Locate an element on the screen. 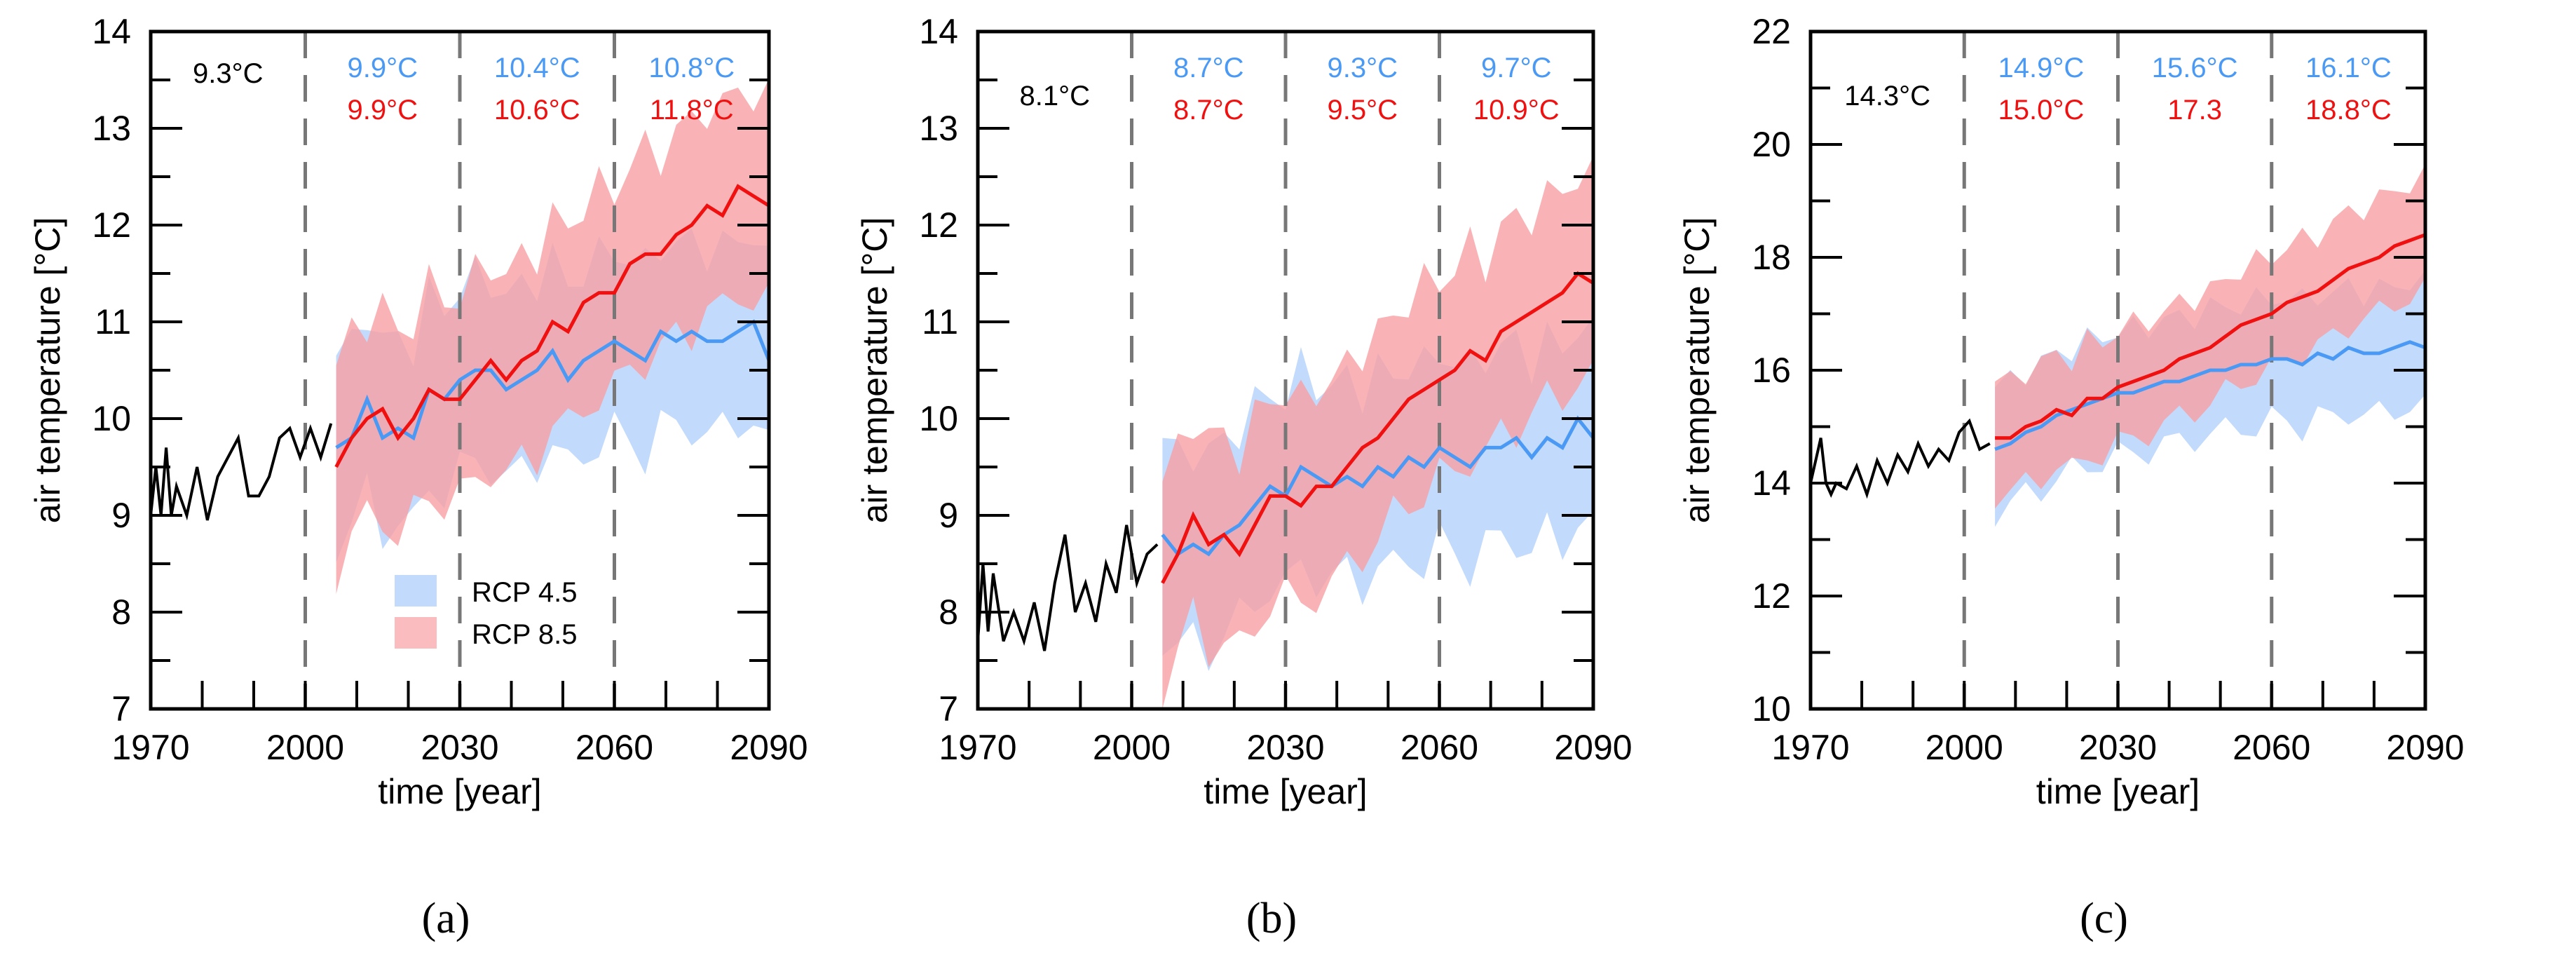 The height and width of the screenshot is (955, 2576). panel-label: (a) is located at coordinates (446, 919).